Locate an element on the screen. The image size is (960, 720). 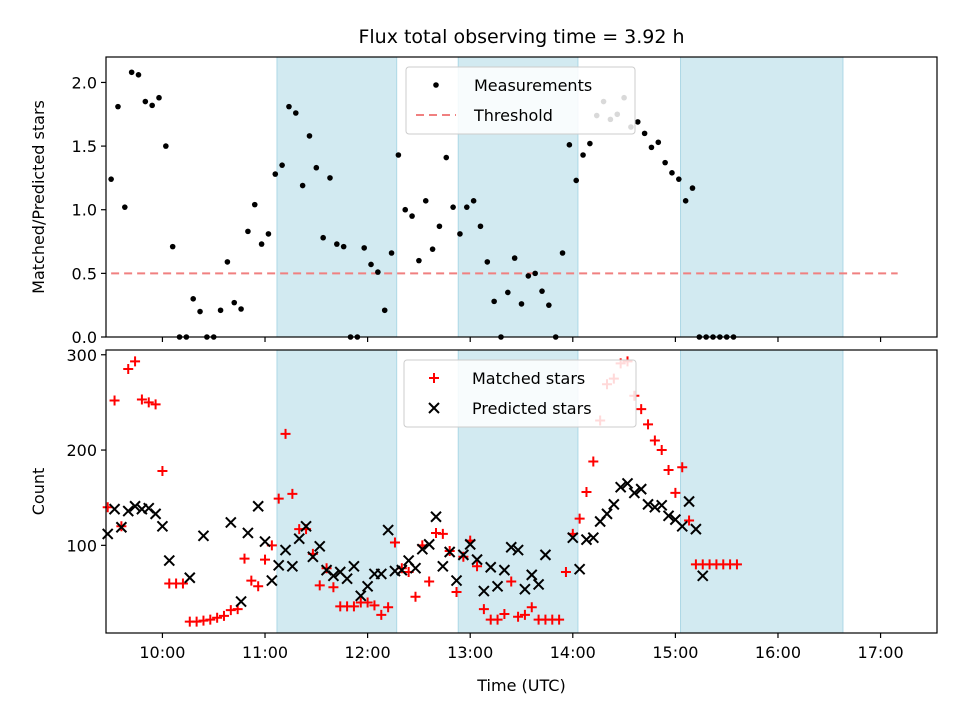
x-tick-label: 11:00 is located at coordinates (265, 652).